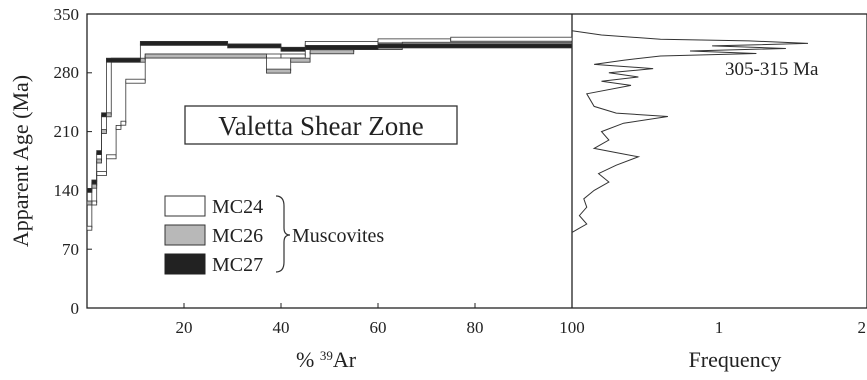 This screenshot has width=867, height=380. Describe the element at coordinates (572, 327) in the screenshot. I see `x-tick-label: 100` at that location.